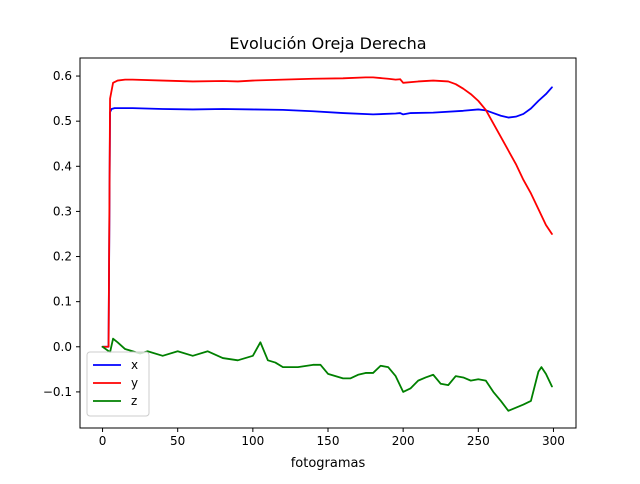 The height and width of the screenshot is (484, 640). Describe the element at coordinates (177, 441) in the screenshot. I see `x-tick-label: 50` at that location.